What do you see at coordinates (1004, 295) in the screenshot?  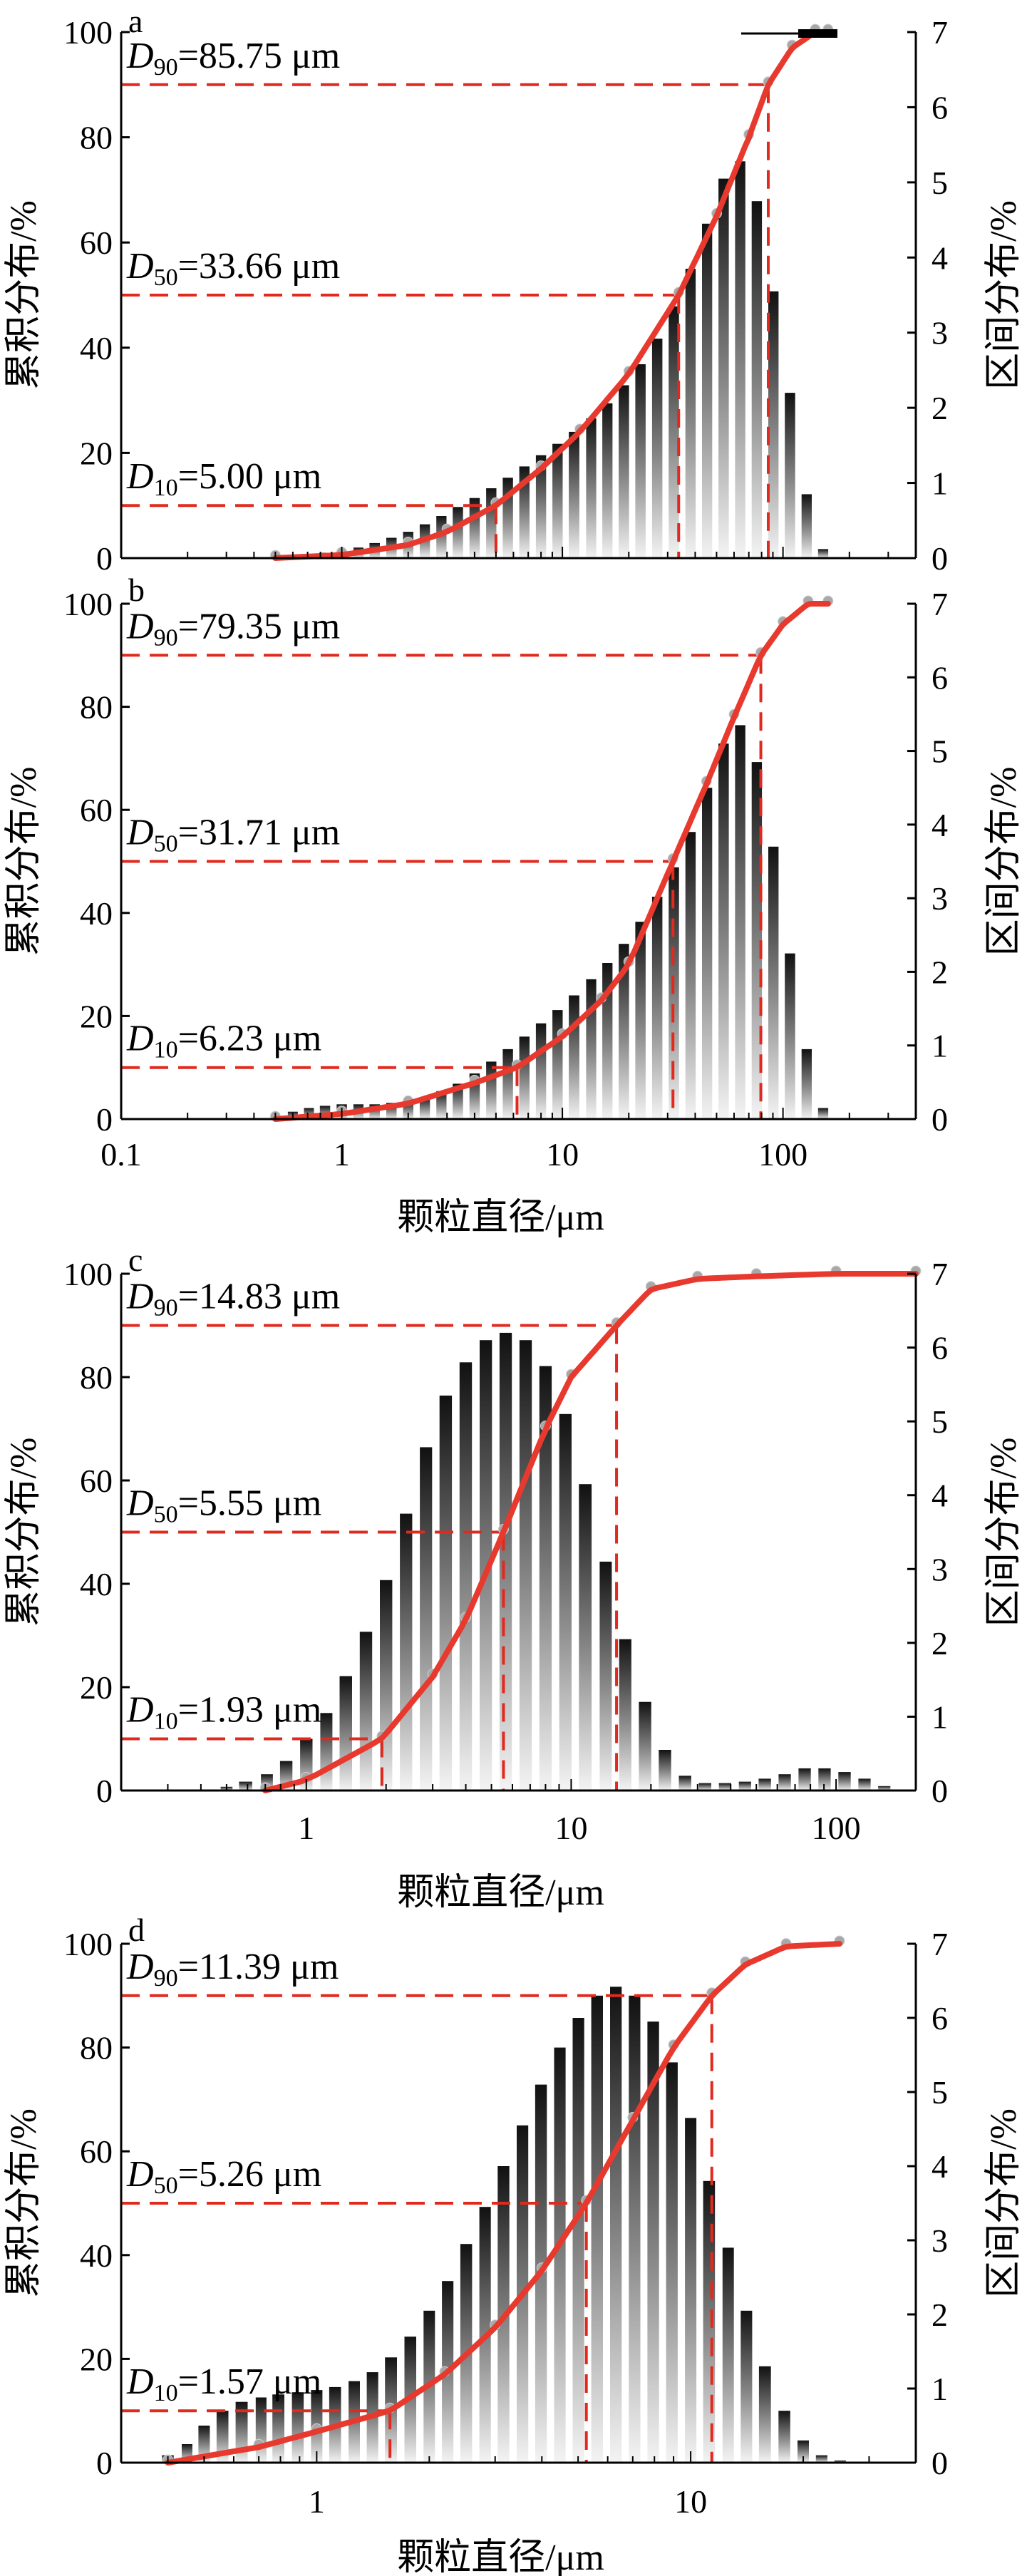 I see `y-axis-title-right: 区间分布/%` at bounding box center [1004, 295].